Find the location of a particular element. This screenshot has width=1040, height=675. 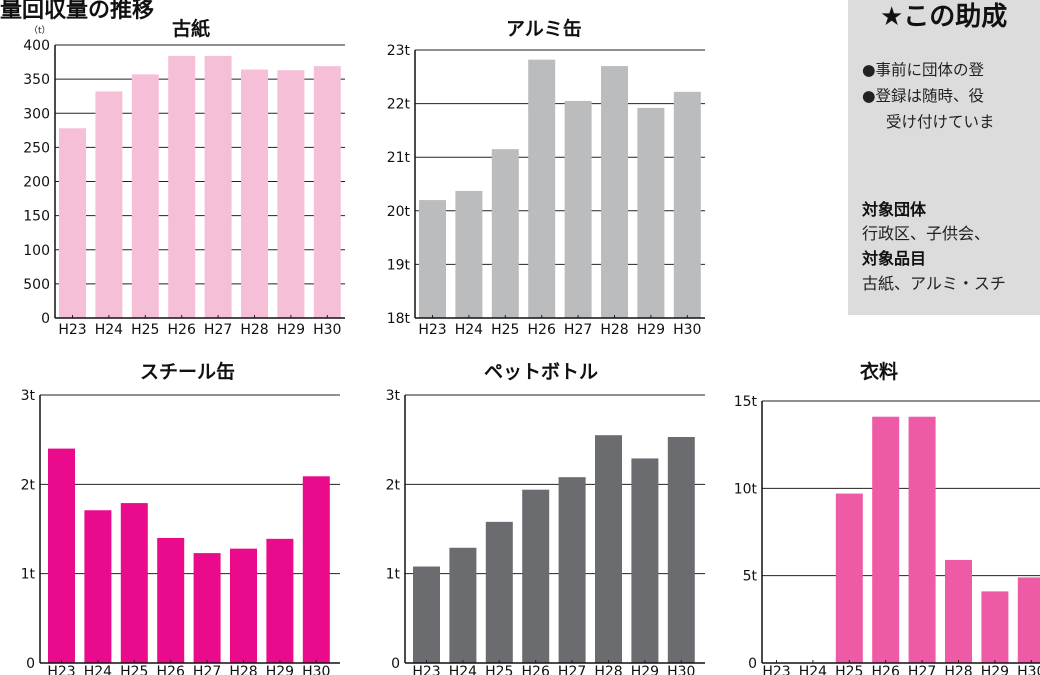

y-tick-label: 250 is located at coordinates (36, 148).